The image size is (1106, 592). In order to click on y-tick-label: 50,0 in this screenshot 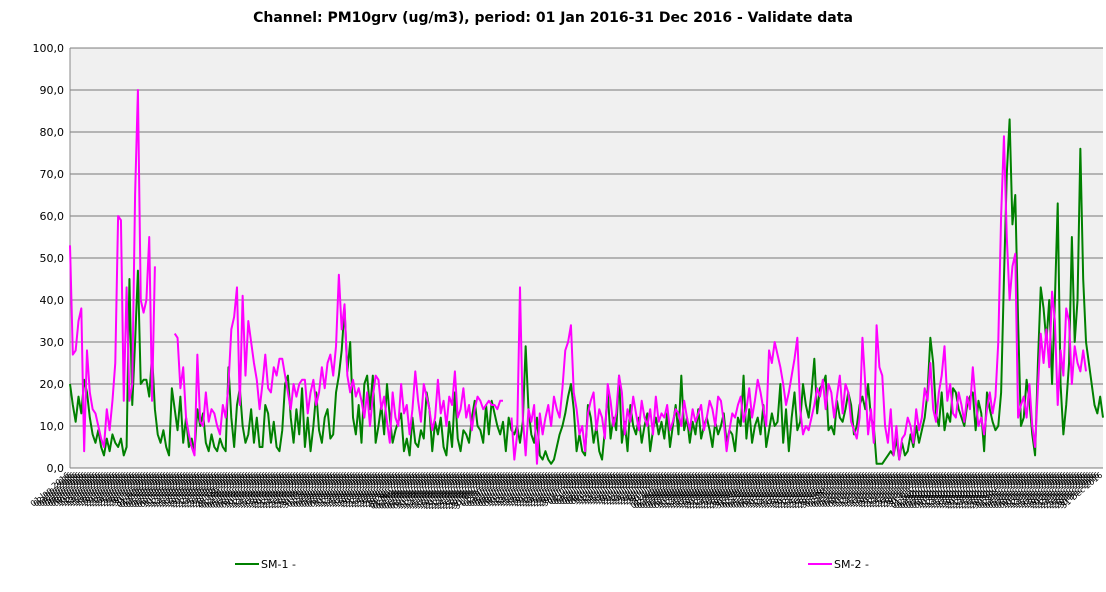, I will do `click(52, 258)`.